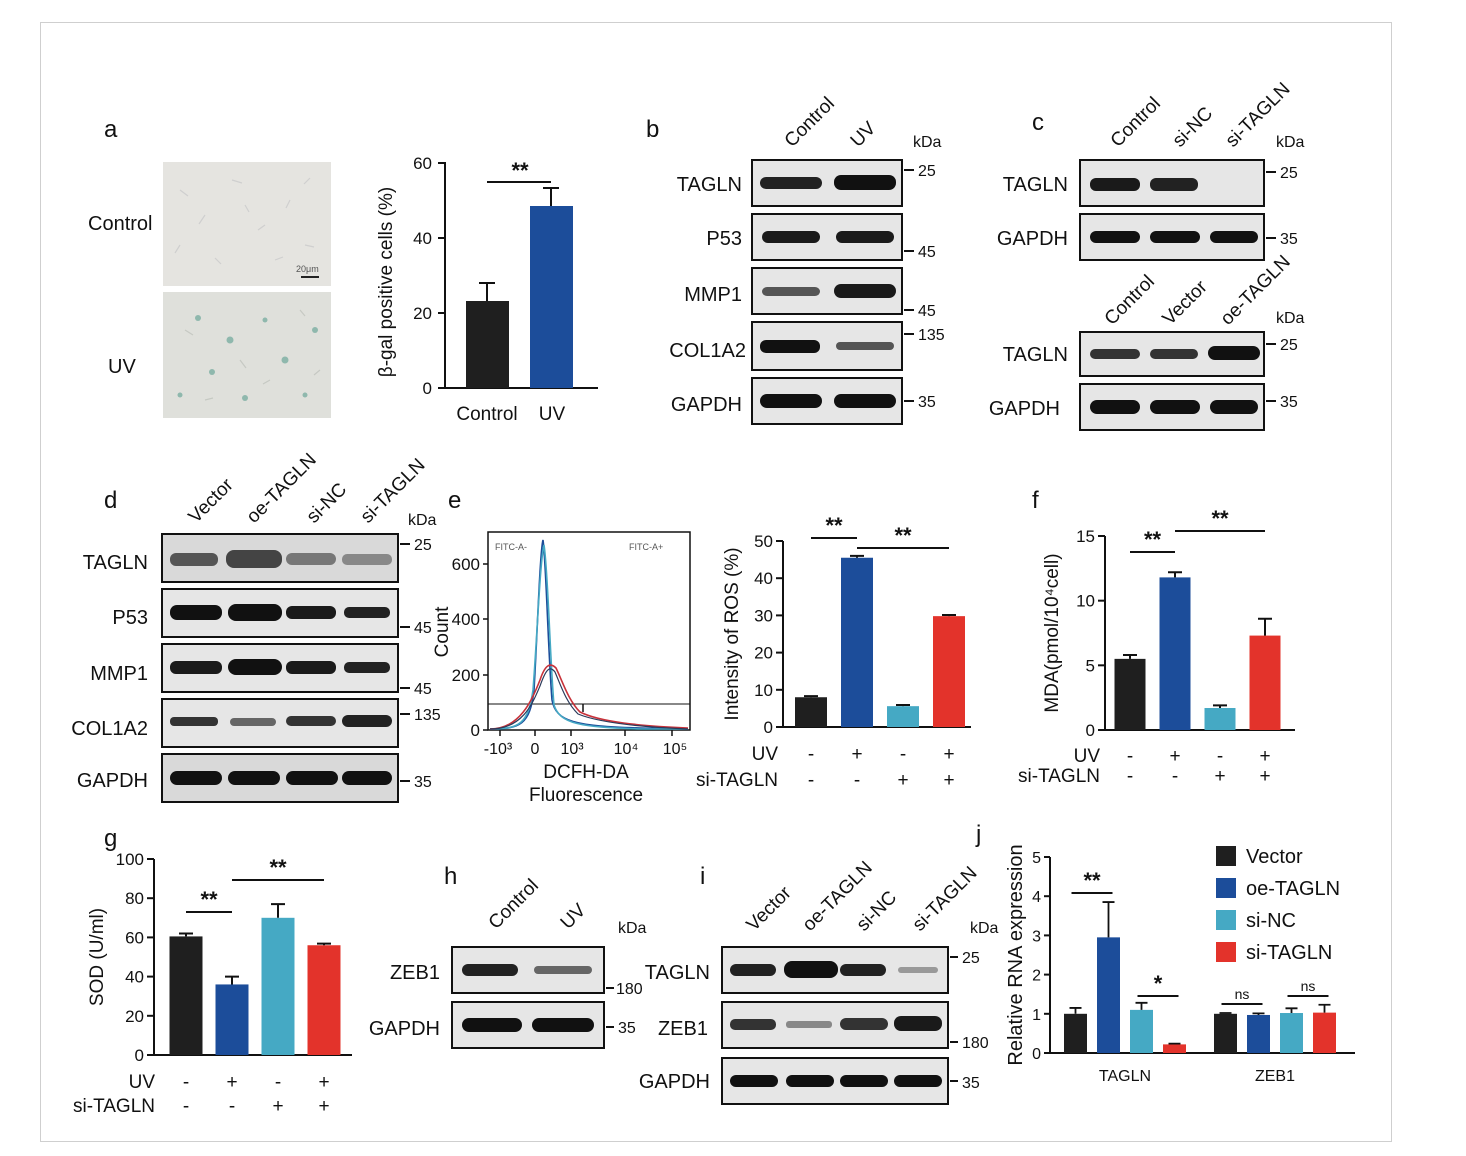 The image size is (1466, 1156). I want to click on blot-d-gapdh, so click(280, 778).